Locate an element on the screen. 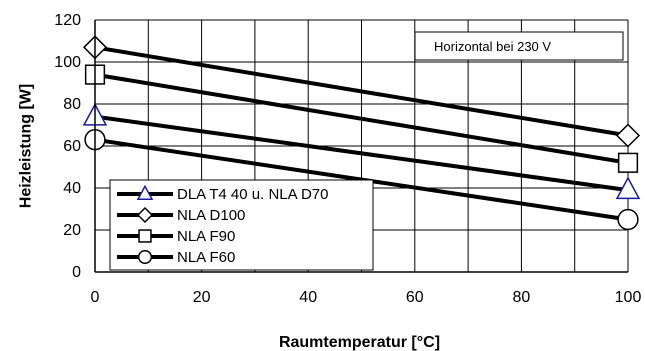 This screenshot has width=645, height=351. y-tick-label: 40 is located at coordinates (72, 188).